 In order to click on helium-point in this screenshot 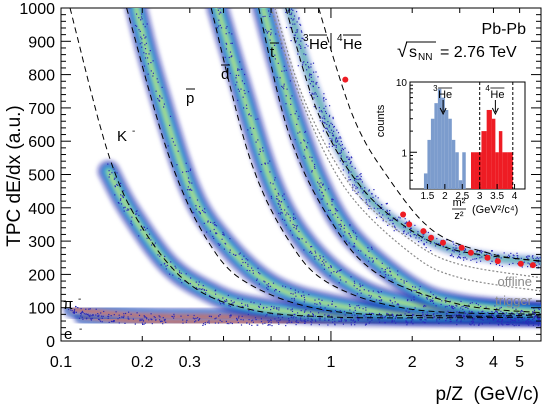, I will do `click(423, 231)`.